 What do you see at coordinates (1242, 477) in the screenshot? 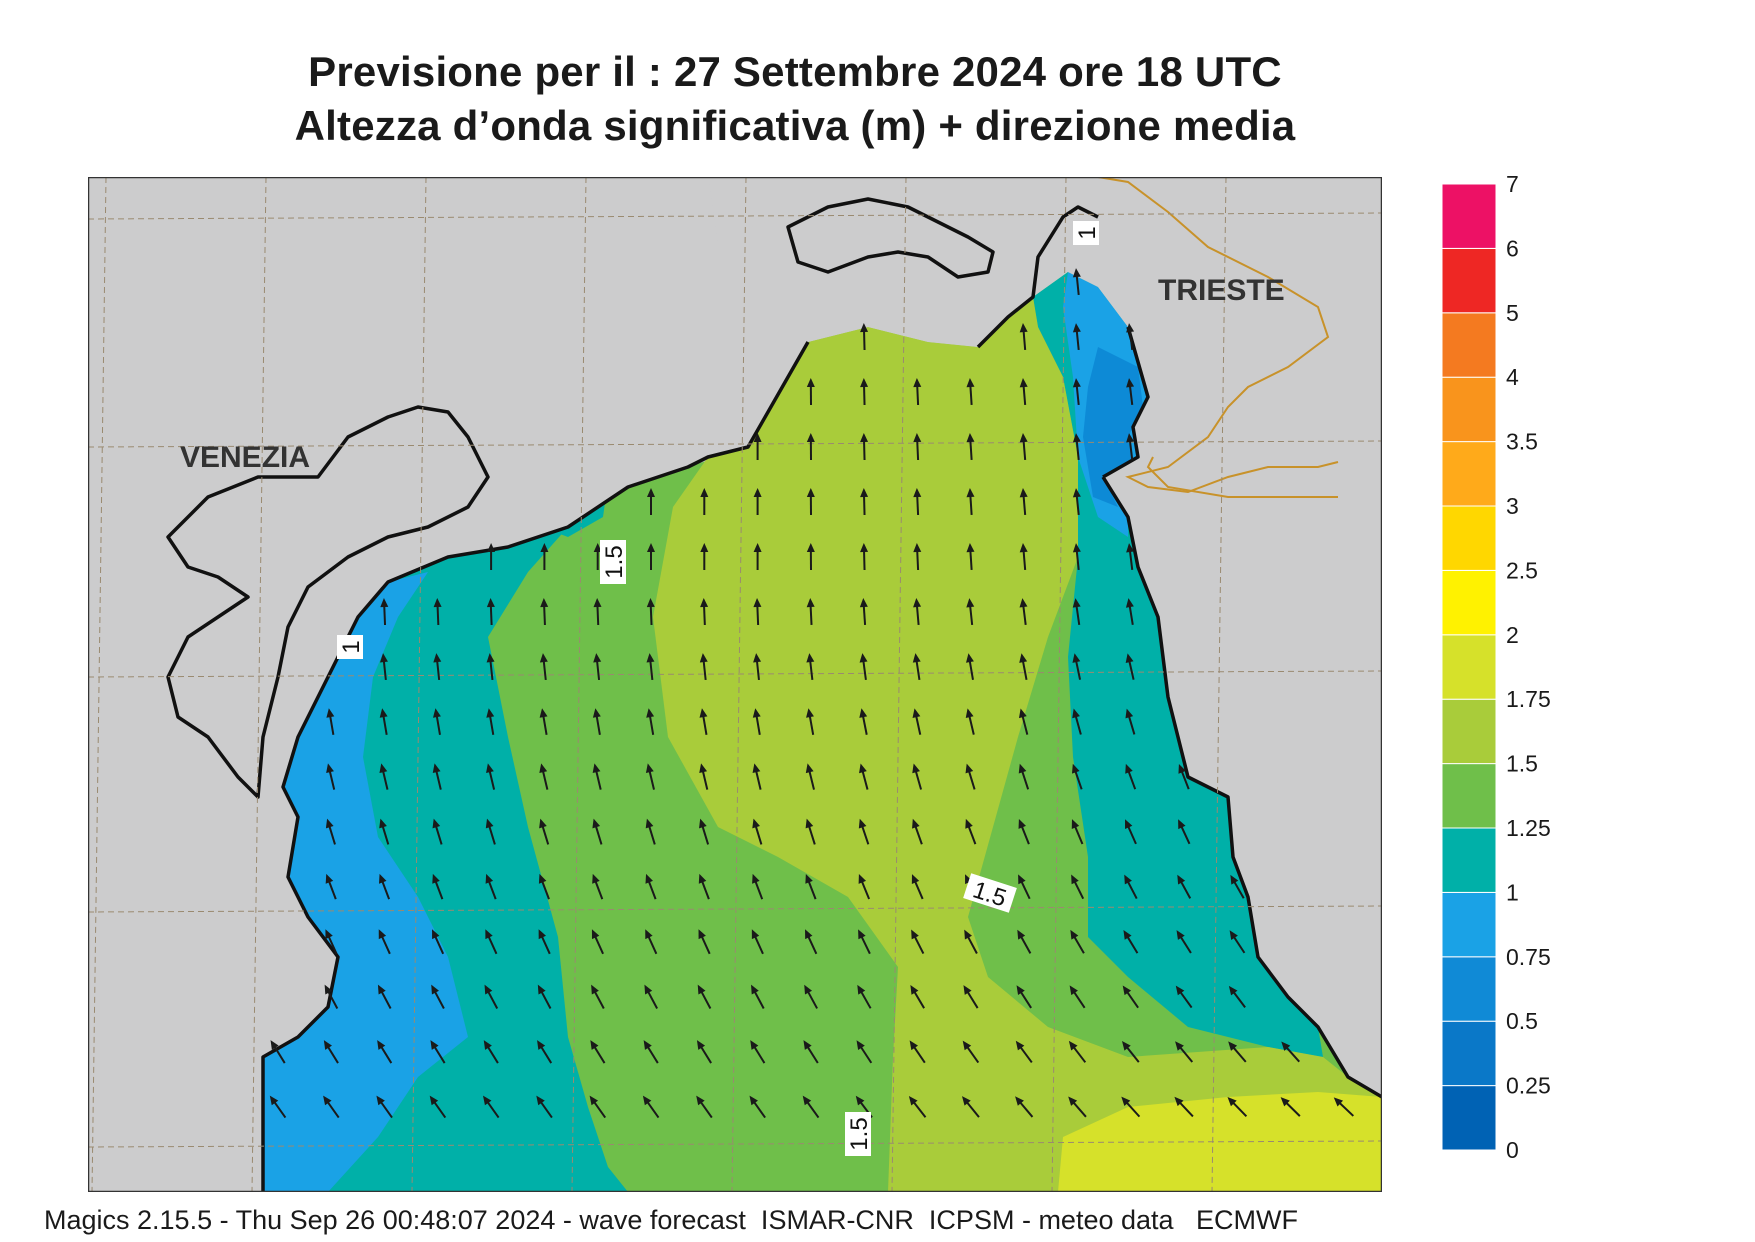
I see `national-border-south` at bounding box center [1242, 477].